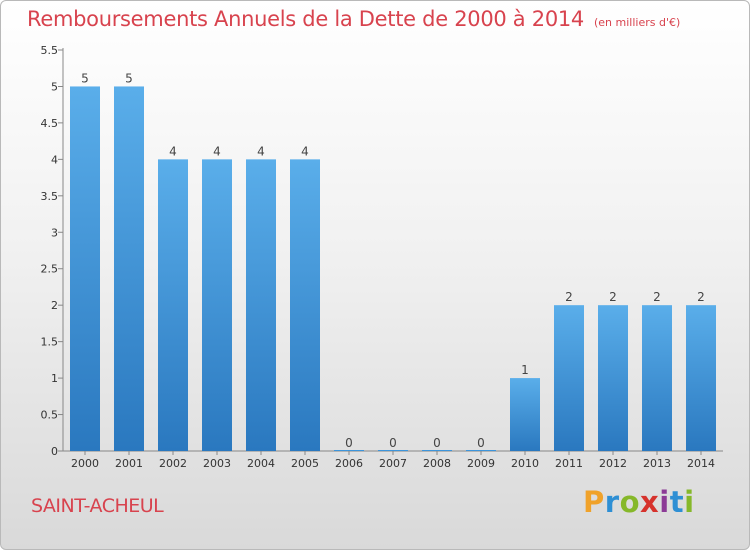  I want to click on x-tick-label: 2007, so click(393, 463).